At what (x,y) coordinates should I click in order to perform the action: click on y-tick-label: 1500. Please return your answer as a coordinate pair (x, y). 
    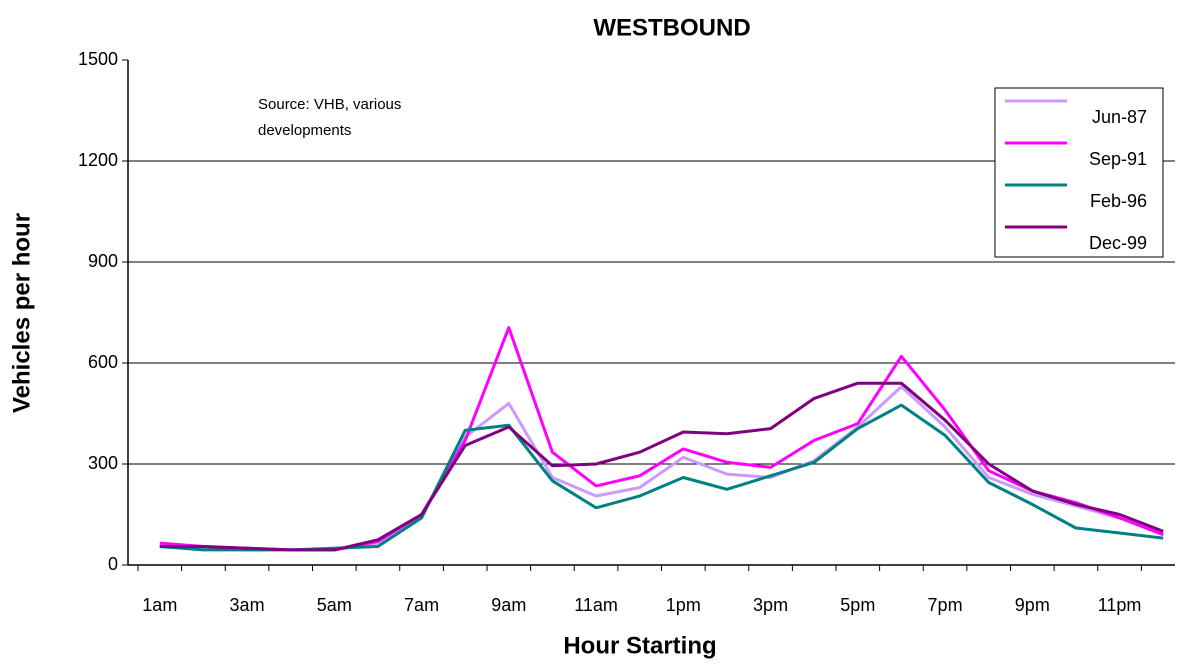
    Looking at the image, I should click on (98, 59).